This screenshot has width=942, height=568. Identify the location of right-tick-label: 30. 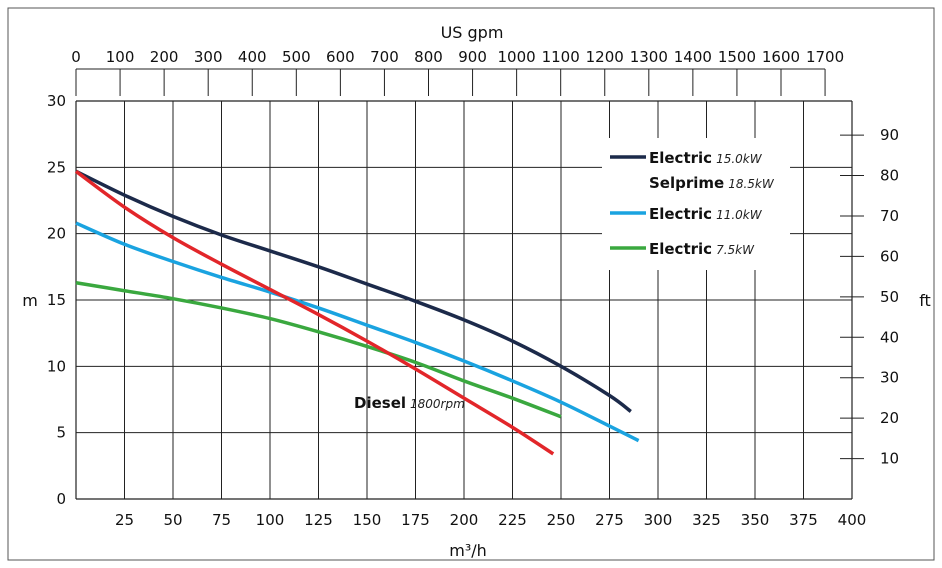
(889, 378).